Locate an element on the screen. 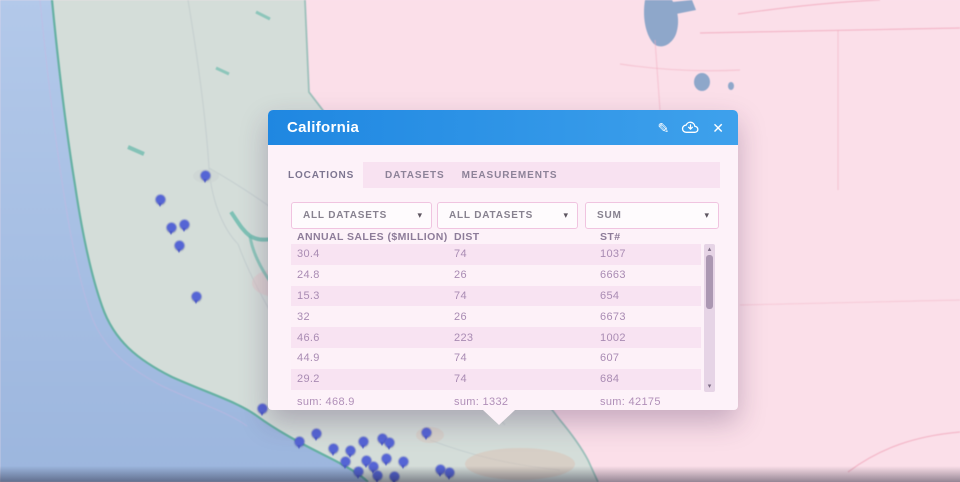 The width and height of the screenshot is (960, 482). table-row: 32 26 6673 is located at coordinates (496, 317).